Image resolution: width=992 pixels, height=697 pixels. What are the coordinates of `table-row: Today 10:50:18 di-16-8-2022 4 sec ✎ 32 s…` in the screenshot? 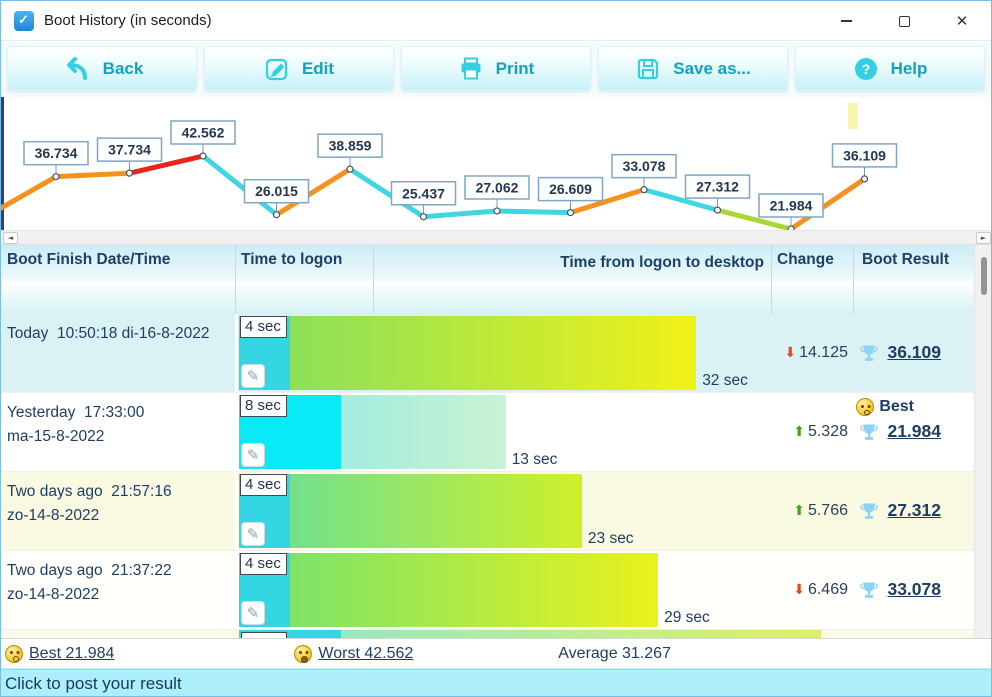 It's located at (487, 353).